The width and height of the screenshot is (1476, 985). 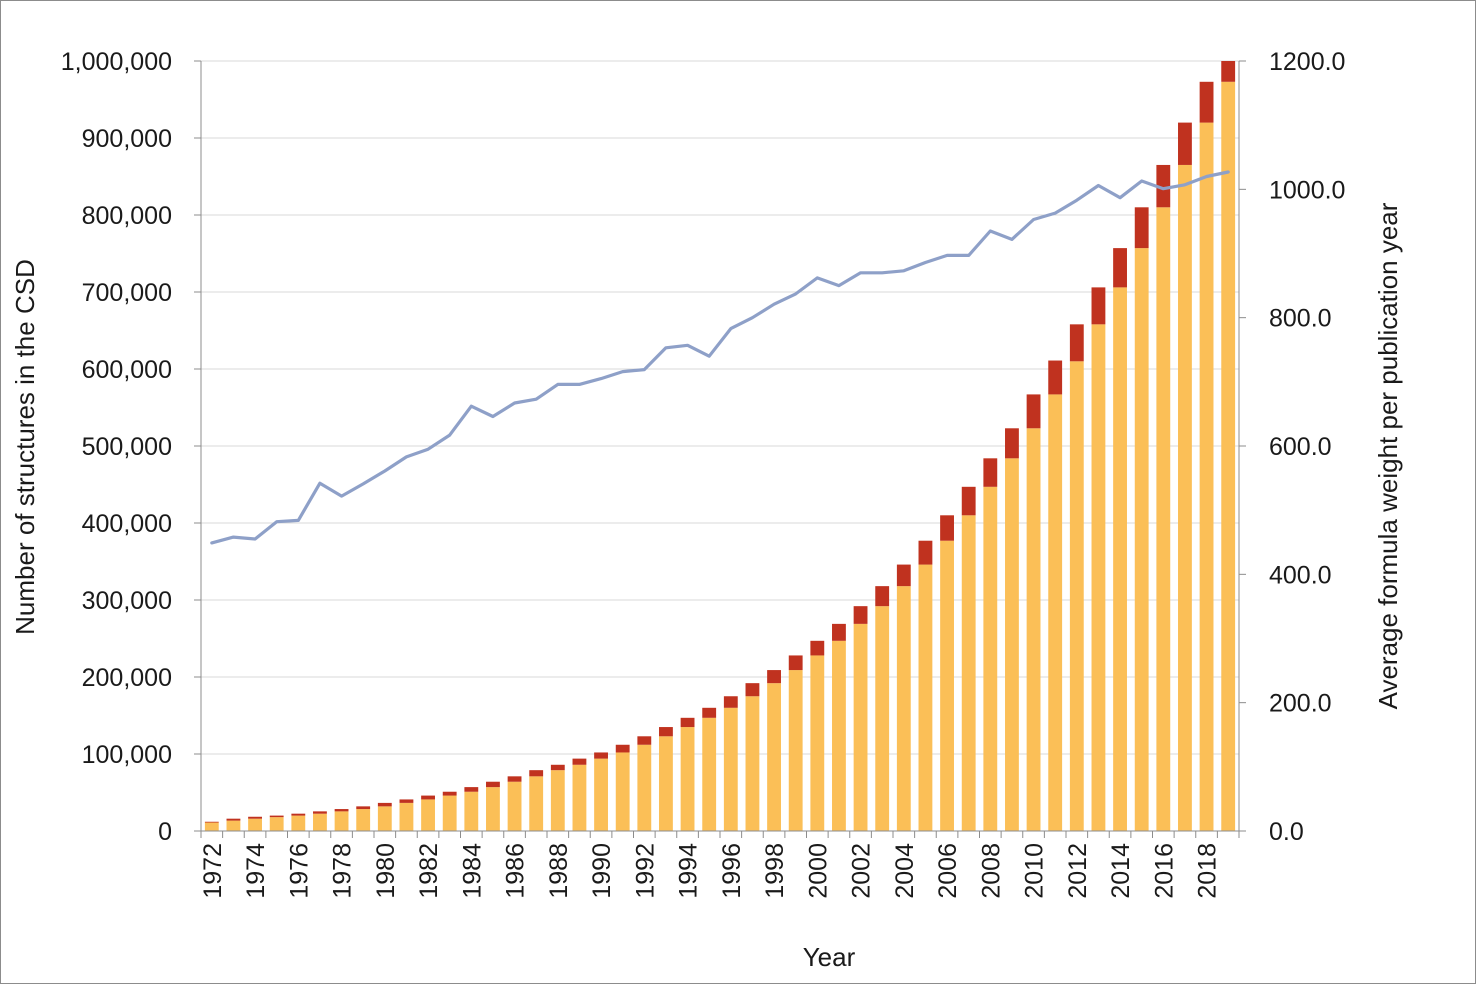 What do you see at coordinates (645, 871) in the screenshot?
I see `x-tick-label: 1992` at bounding box center [645, 871].